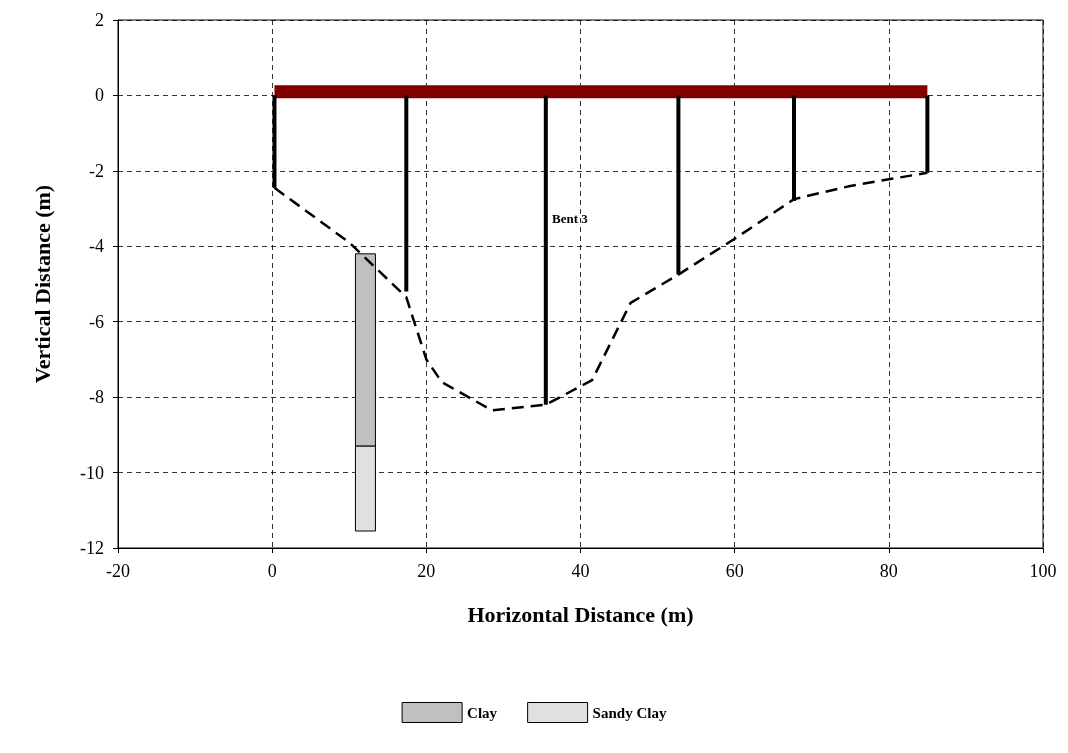 This screenshot has width=1068, height=753. I want to click on y-tick-label: -4, so click(96, 246).